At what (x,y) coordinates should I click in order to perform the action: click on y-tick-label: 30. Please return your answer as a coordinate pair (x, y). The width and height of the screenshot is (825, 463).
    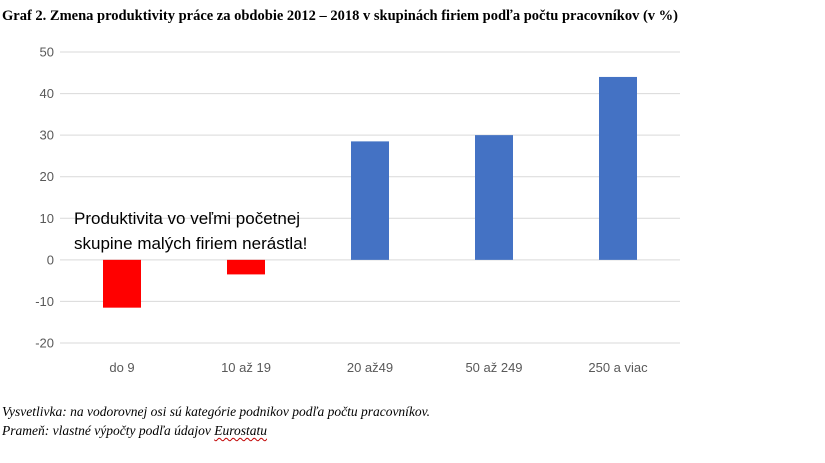
    Looking at the image, I should click on (47, 135).